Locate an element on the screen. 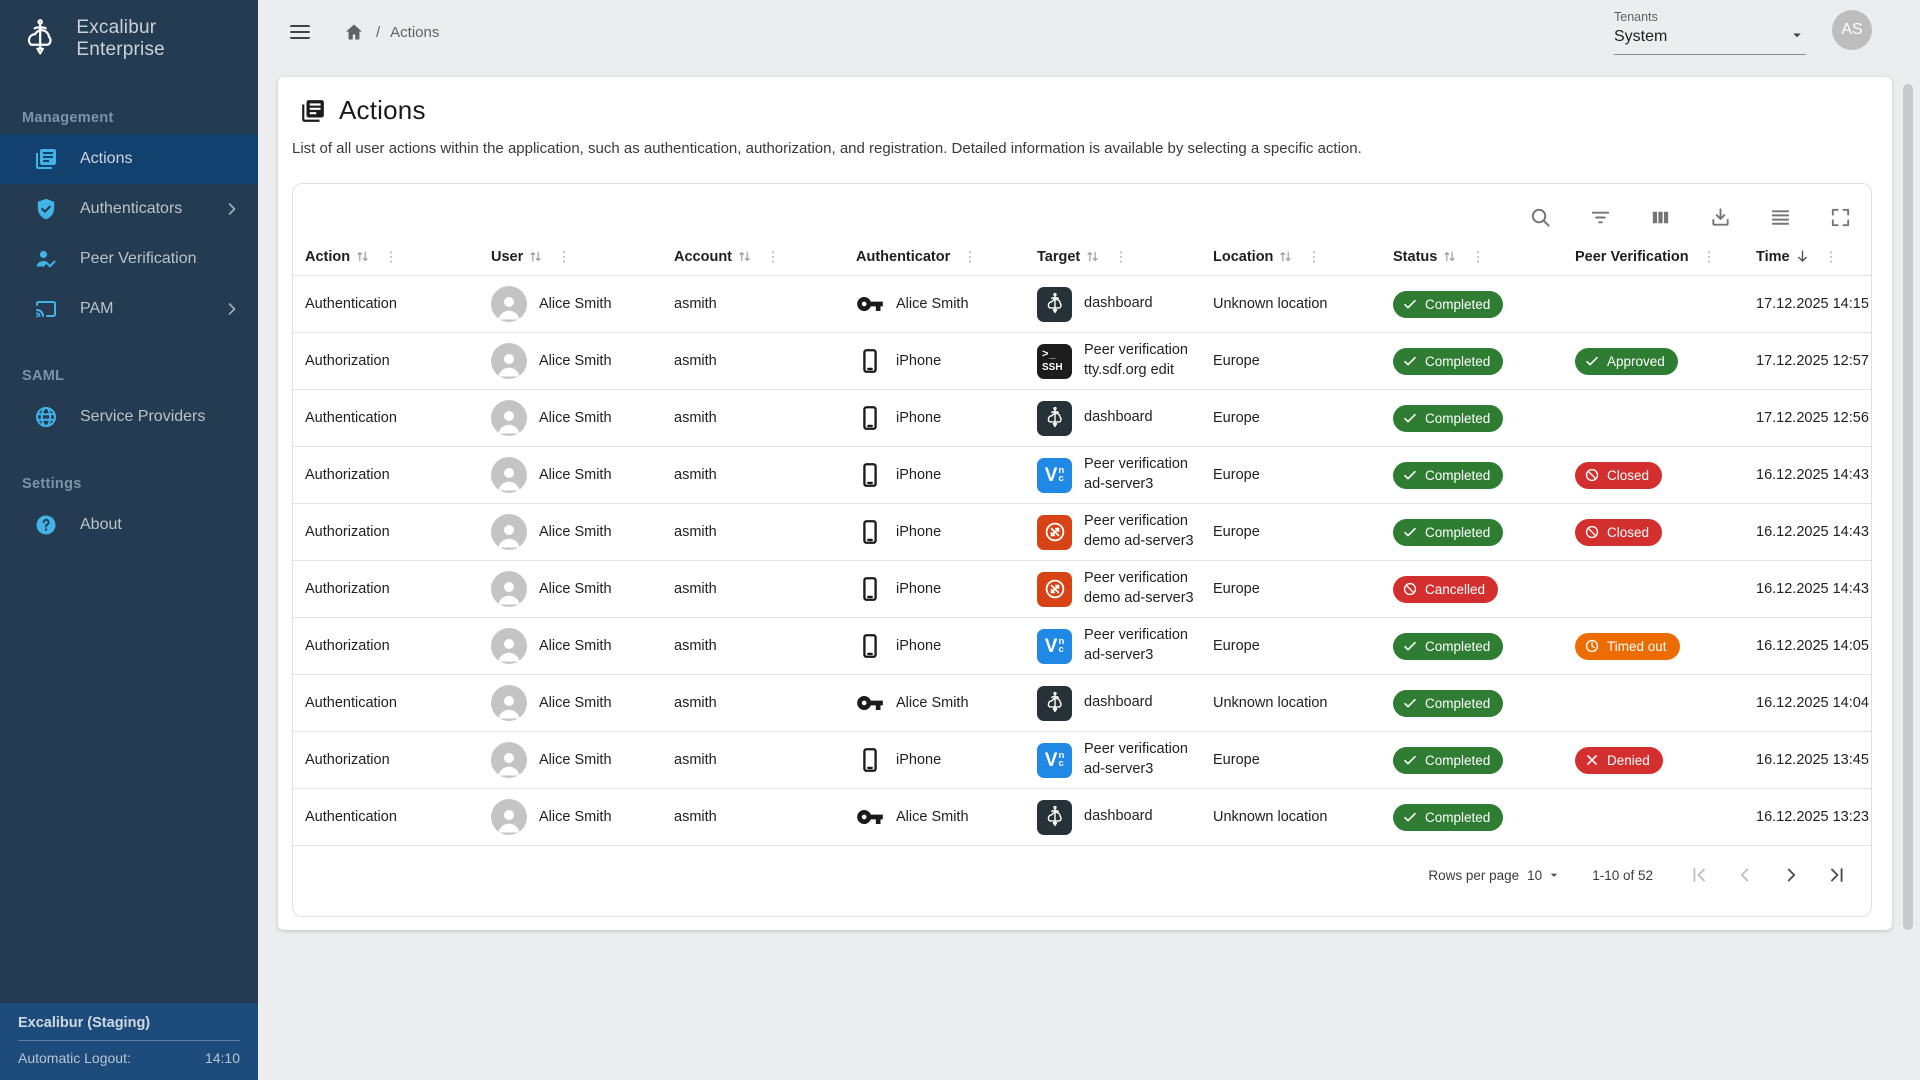 The height and width of the screenshot is (1080, 1920). status-badge: Cancelled is located at coordinates (1446, 589).